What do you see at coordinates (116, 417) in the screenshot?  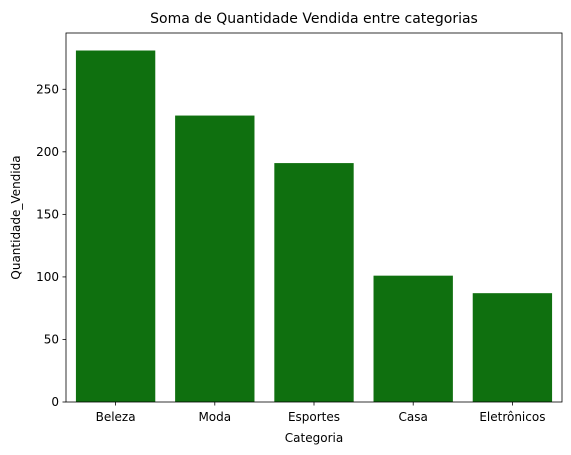 I see `x-tick-label: Beleza` at bounding box center [116, 417].